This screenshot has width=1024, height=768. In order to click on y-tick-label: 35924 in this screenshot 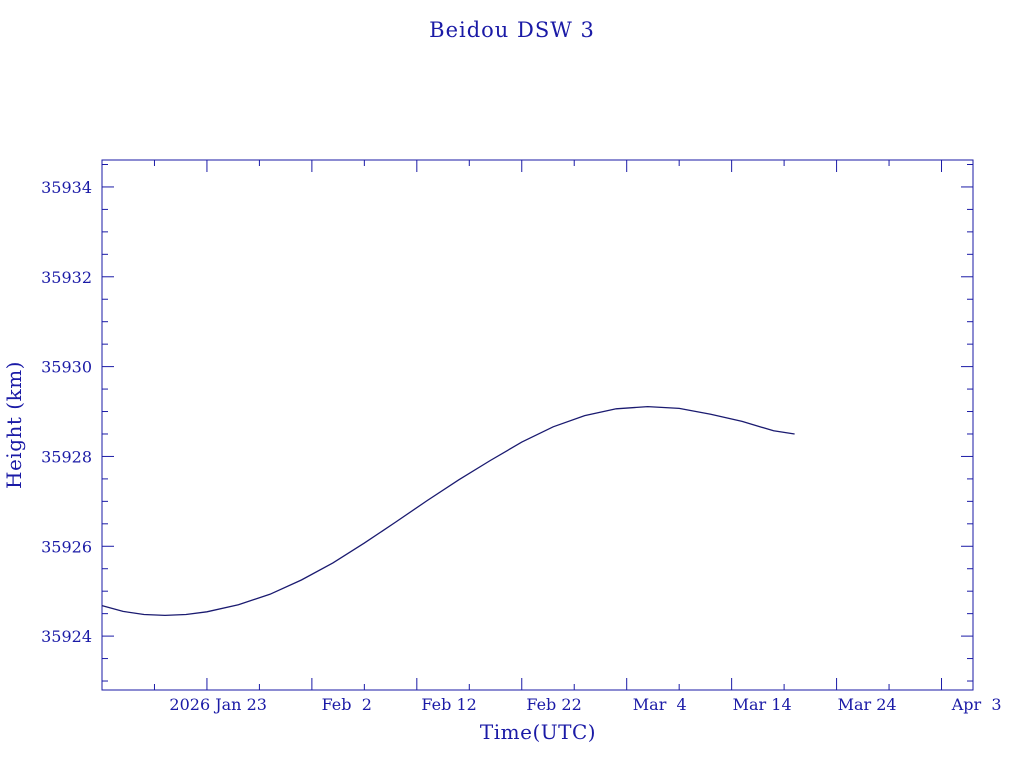, I will do `click(66, 636)`.